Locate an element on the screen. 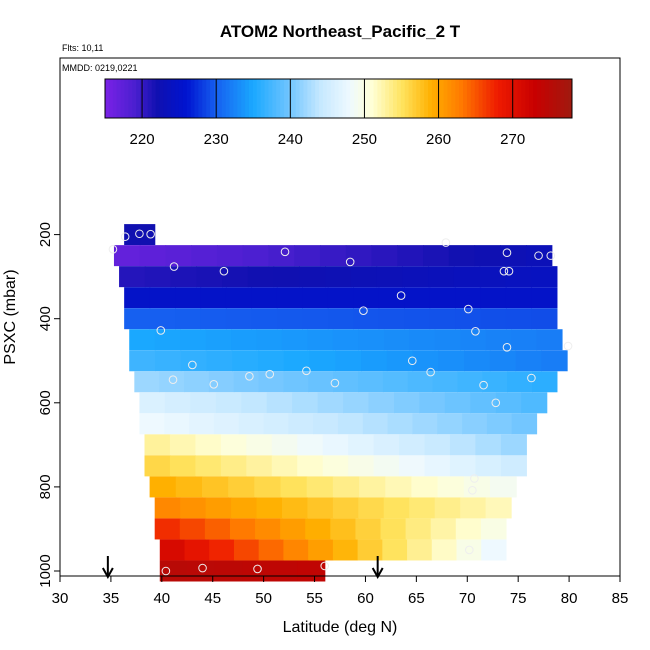  colorbar-tick-label: 250 is located at coordinates (364, 139).